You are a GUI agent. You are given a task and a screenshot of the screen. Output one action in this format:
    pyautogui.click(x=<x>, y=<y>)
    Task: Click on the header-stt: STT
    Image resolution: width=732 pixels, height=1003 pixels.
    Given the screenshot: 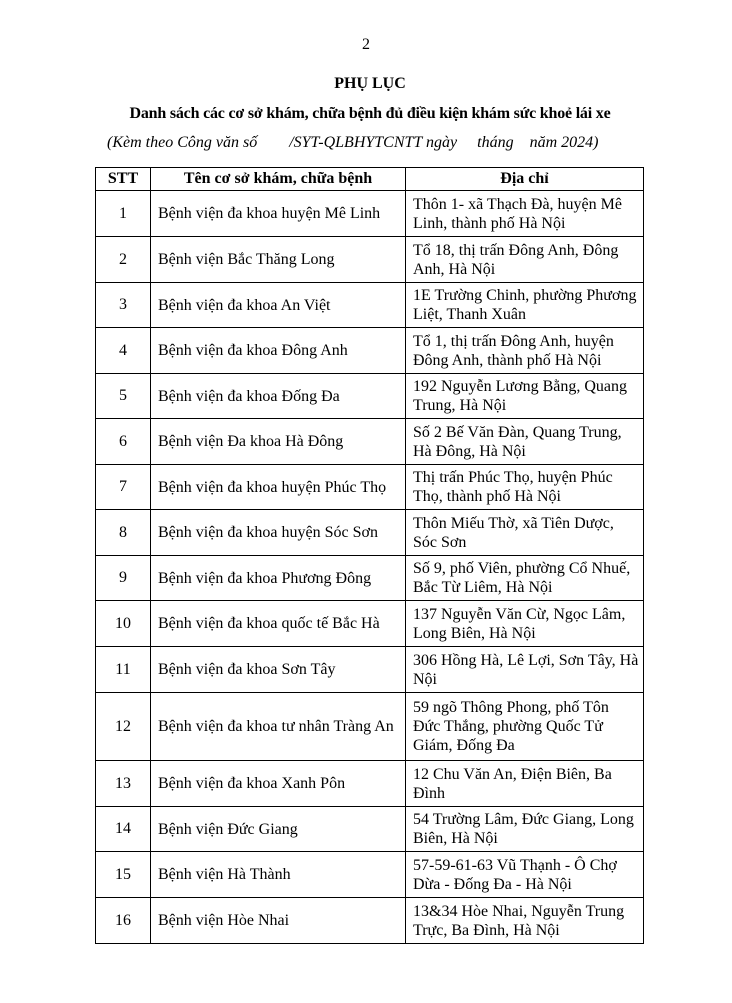 What is the action you would take?
    pyautogui.click(x=123, y=179)
    